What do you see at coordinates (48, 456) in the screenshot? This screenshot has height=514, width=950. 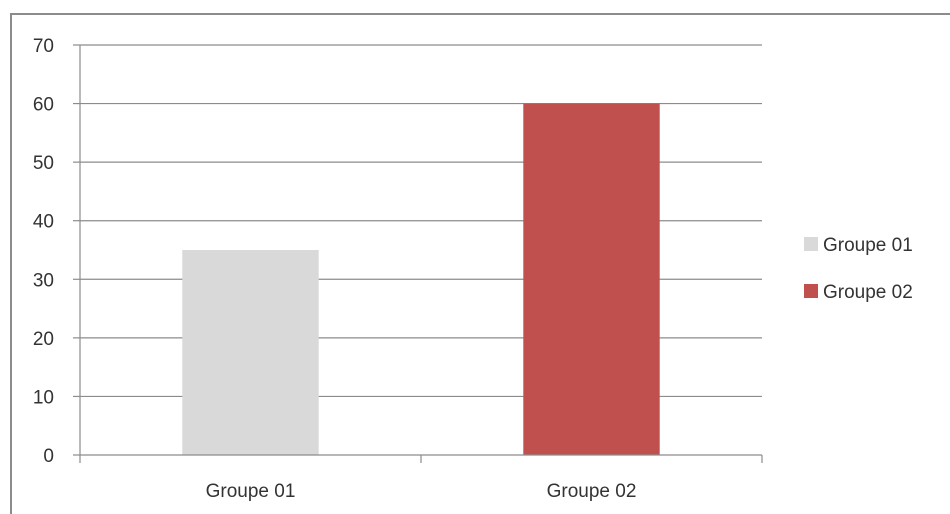 I see `y-tick-label: 0` at bounding box center [48, 456].